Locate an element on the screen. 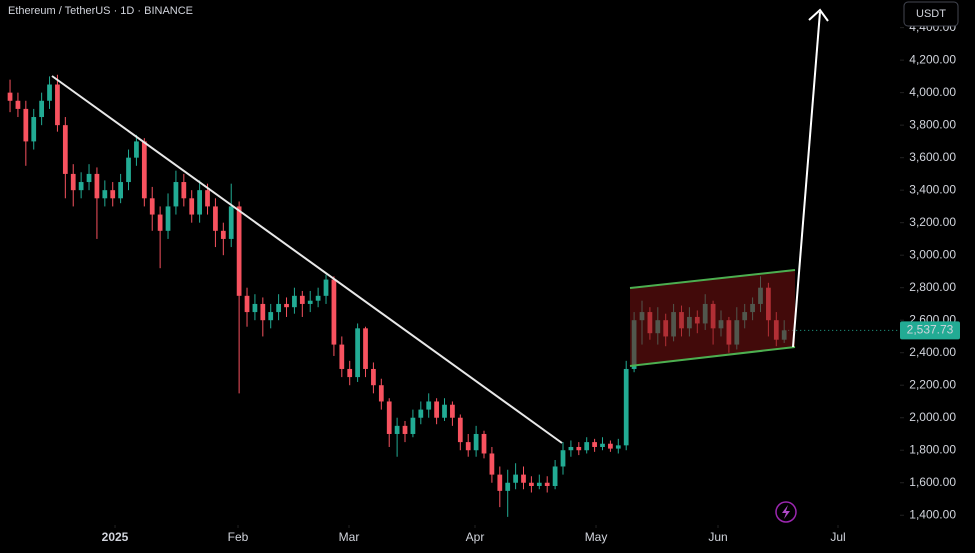  y-tick-label: 1,400.00 is located at coordinates (932, 514).